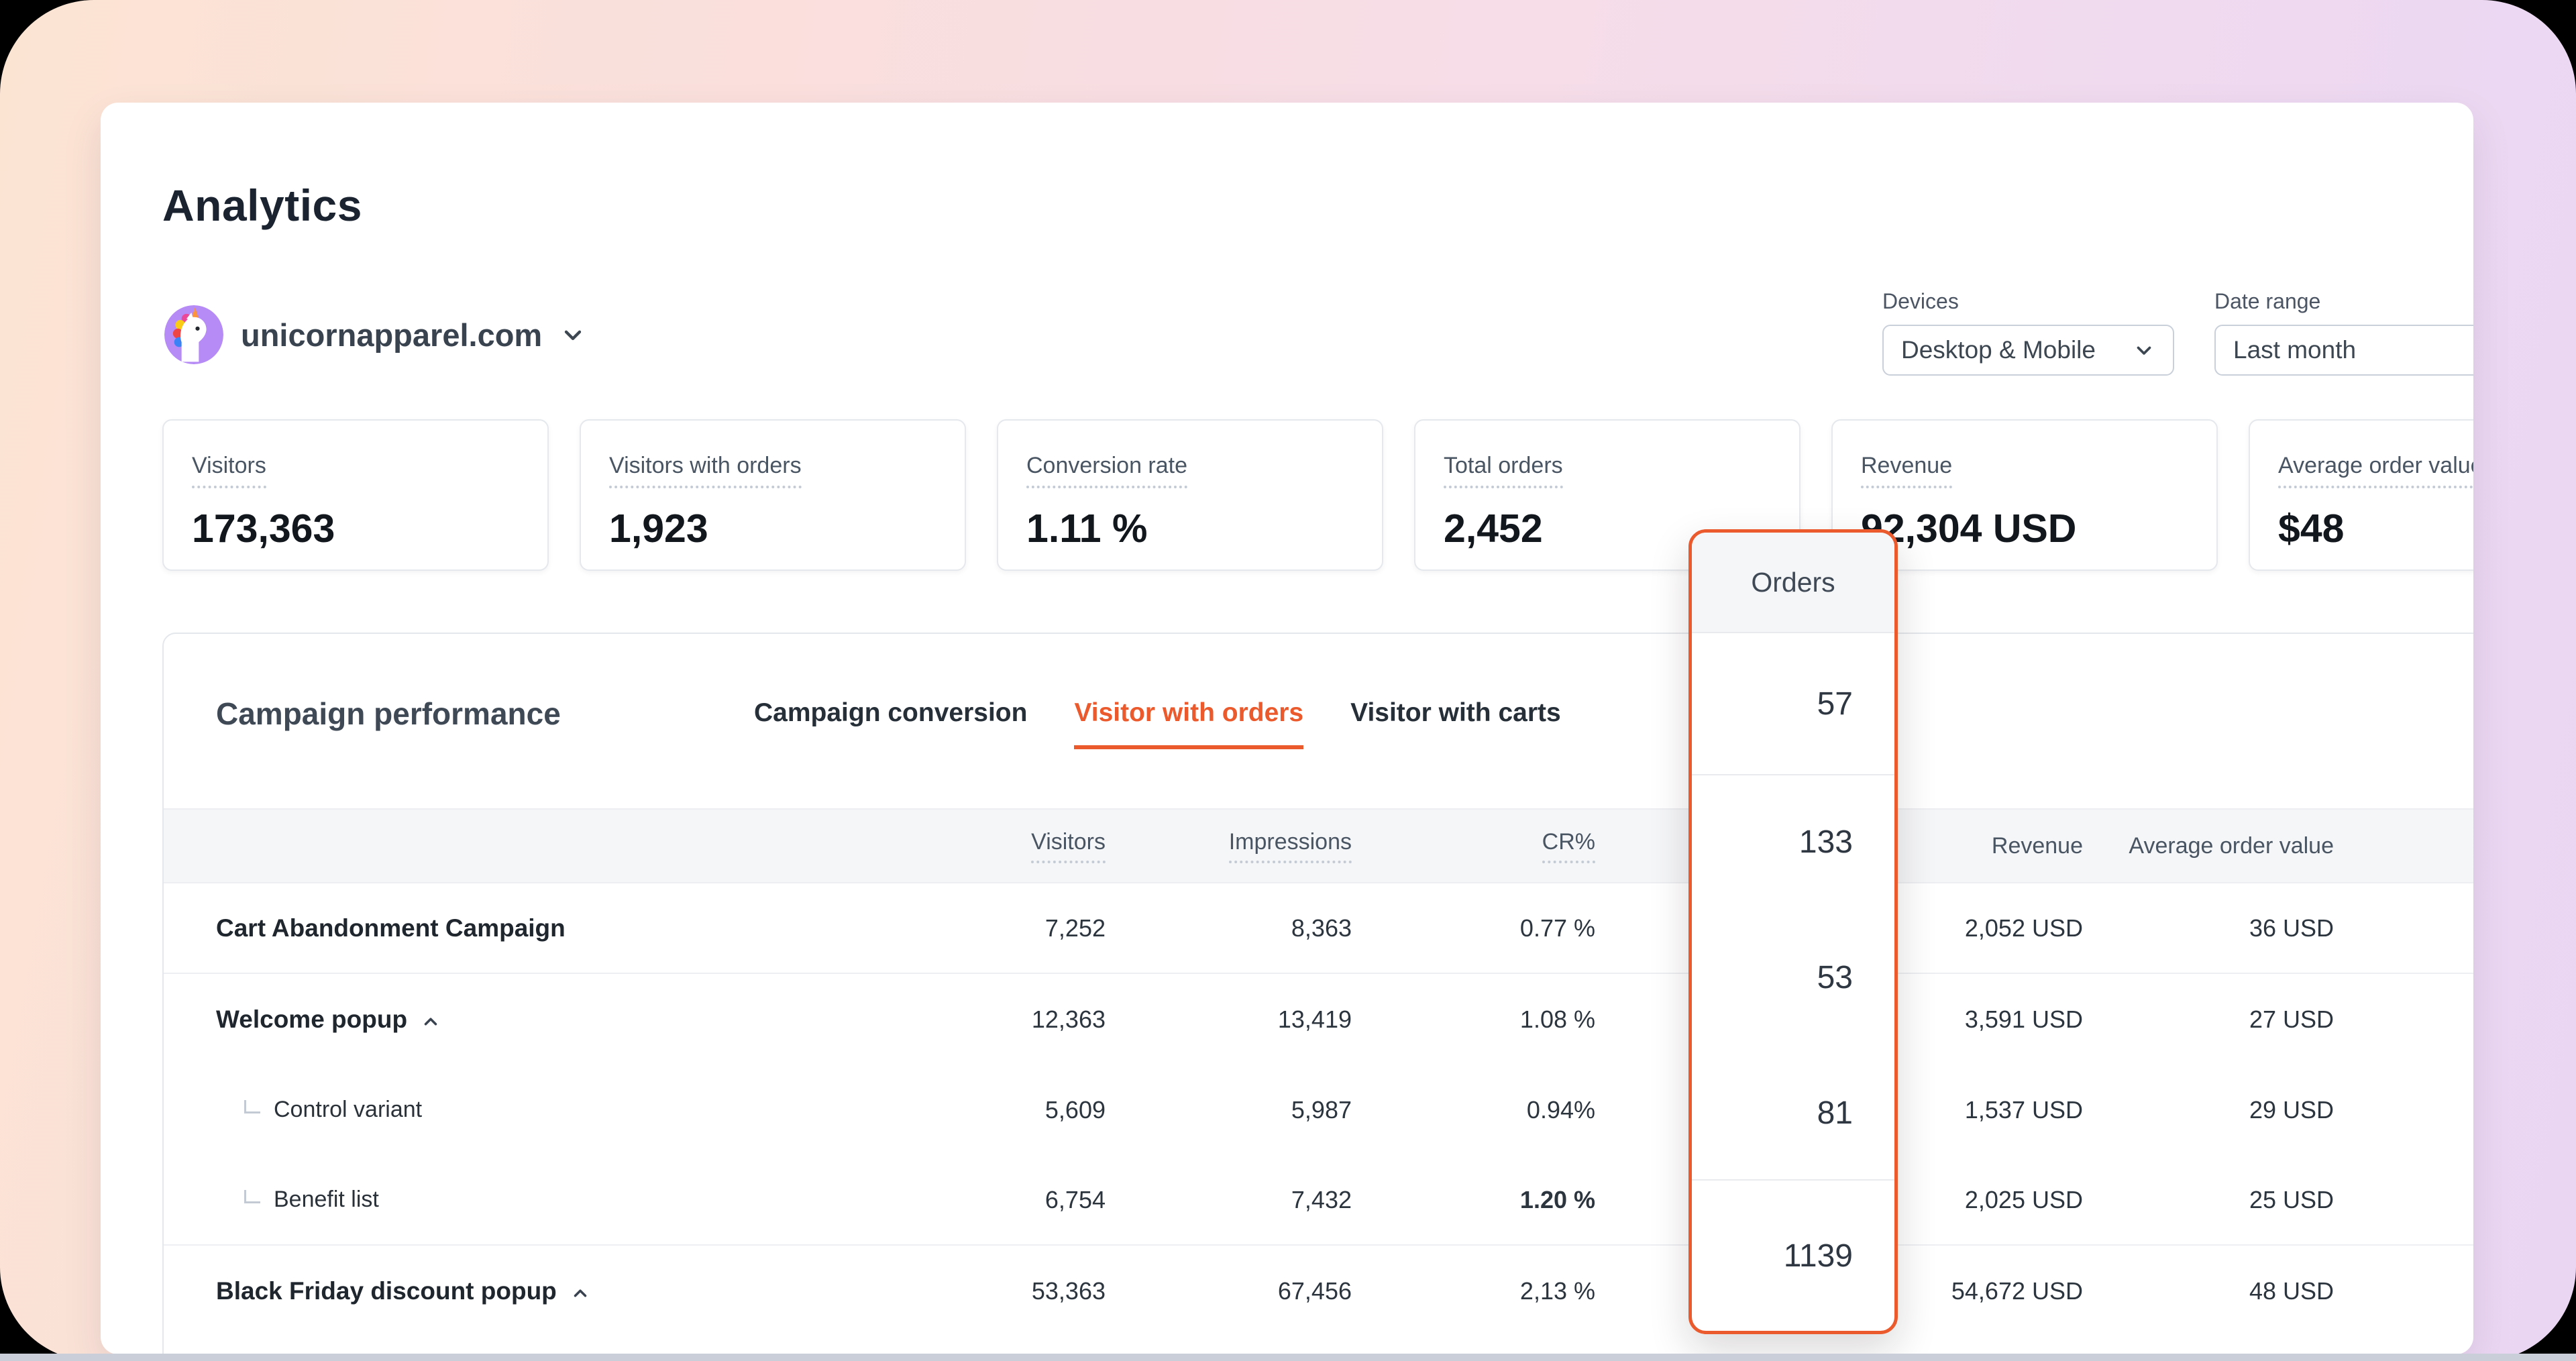 This screenshot has height=1361, width=2576. I want to click on kpi-card-visitors: Visitors 173,363, so click(355, 495).